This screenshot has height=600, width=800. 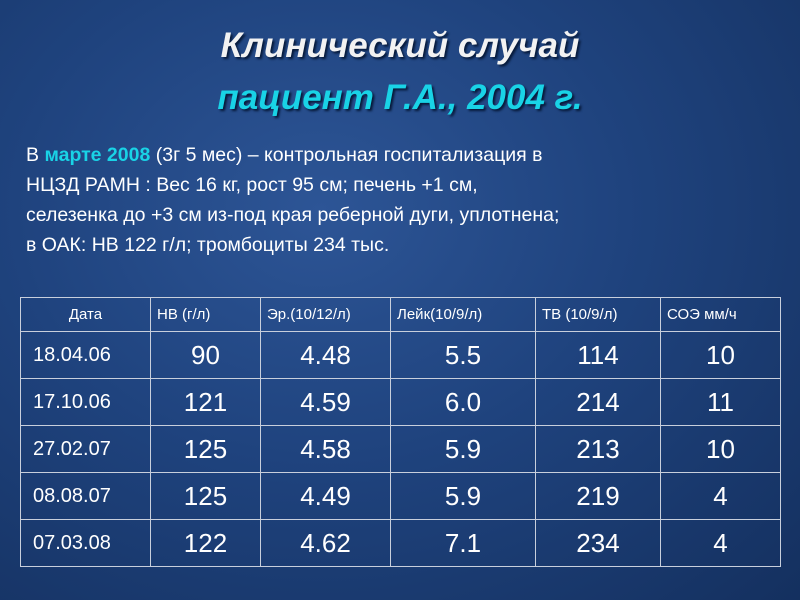 What do you see at coordinates (463, 314) in the screenshot?
I see `column-header: Лейк(10/9/л)` at bounding box center [463, 314].